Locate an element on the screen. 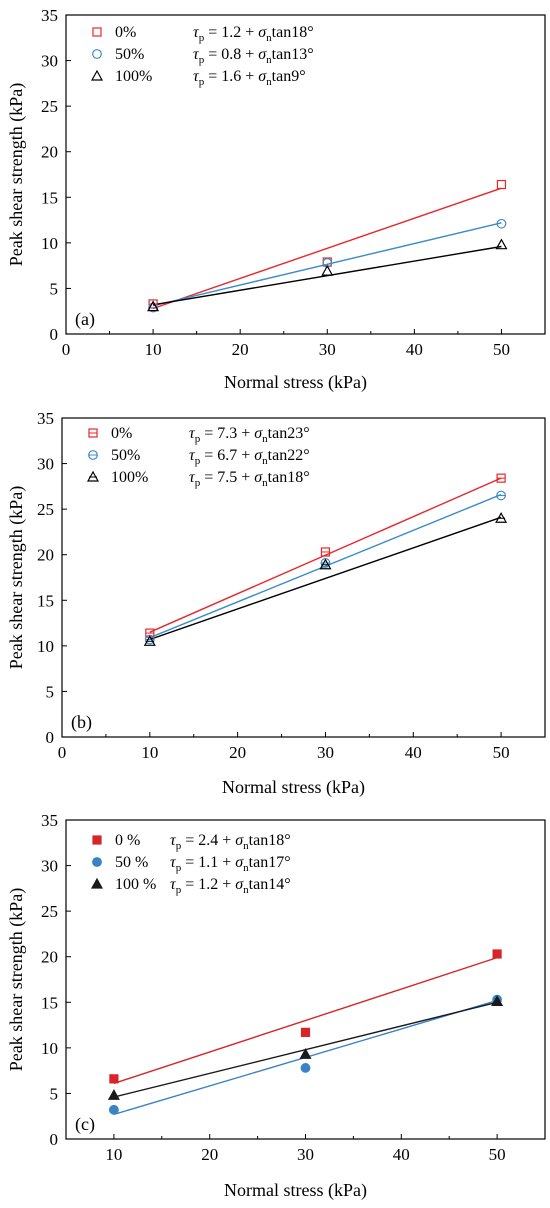  fit-equation-1: τp = 1.1 + σntan17° is located at coordinates (230, 864).